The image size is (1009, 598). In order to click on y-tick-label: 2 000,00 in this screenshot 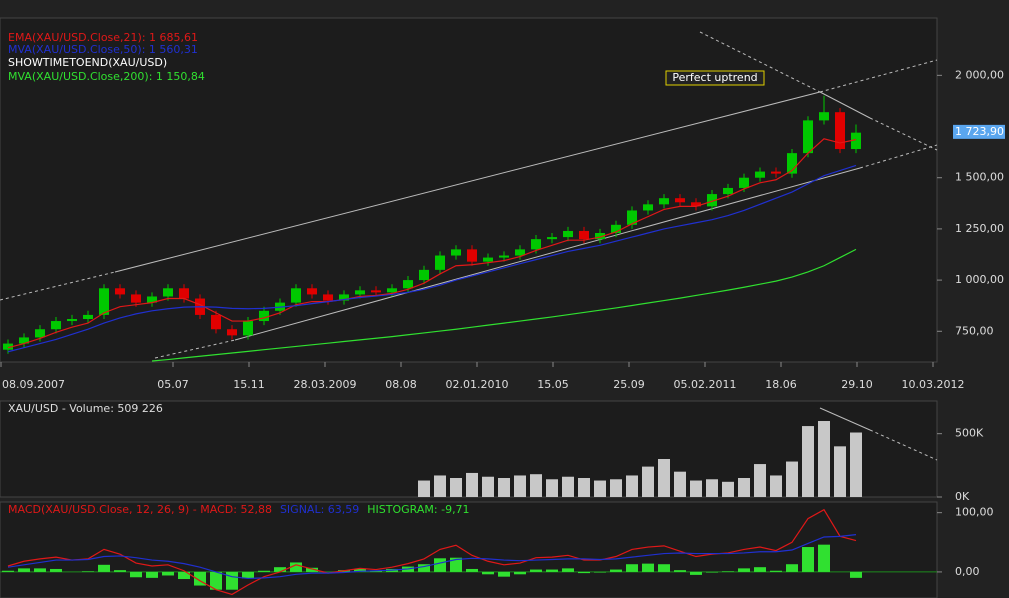, I will do `click(979, 74)`.